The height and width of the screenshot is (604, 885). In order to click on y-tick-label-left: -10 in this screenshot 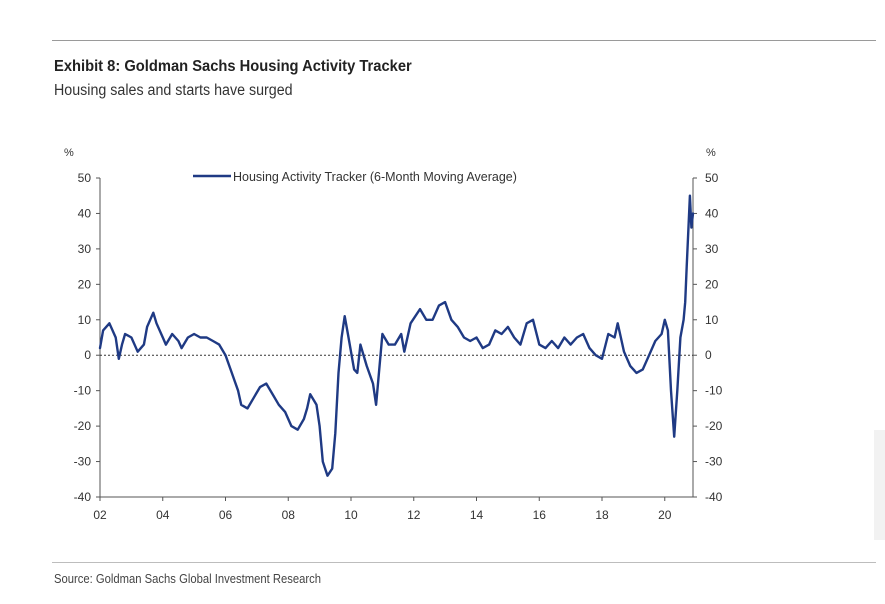, I will do `click(83, 391)`.